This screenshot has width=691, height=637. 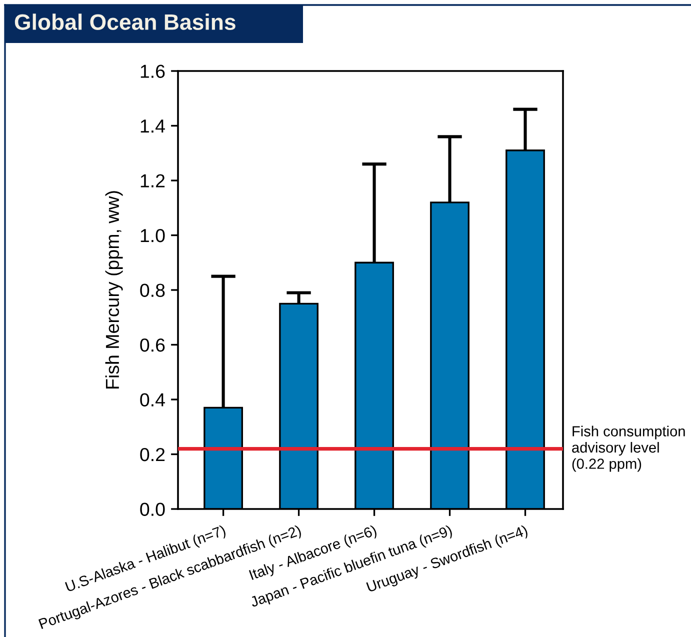 I want to click on y-tick-label: 0.2, so click(x=152, y=455).